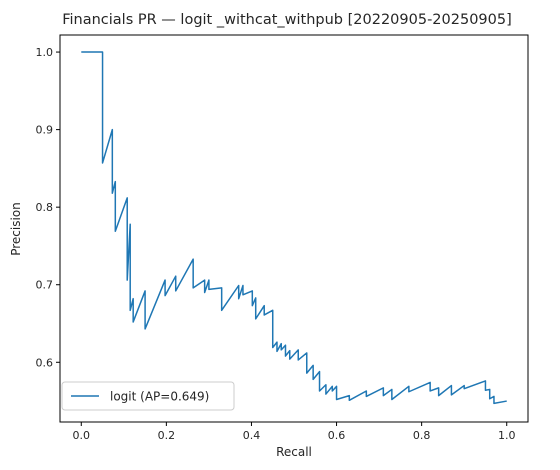 The width and height of the screenshot is (560, 470). I want to click on x-axis-ticks: 0.0 0.2 0.4 0.6 0.8 1.0, so click(294, 432).